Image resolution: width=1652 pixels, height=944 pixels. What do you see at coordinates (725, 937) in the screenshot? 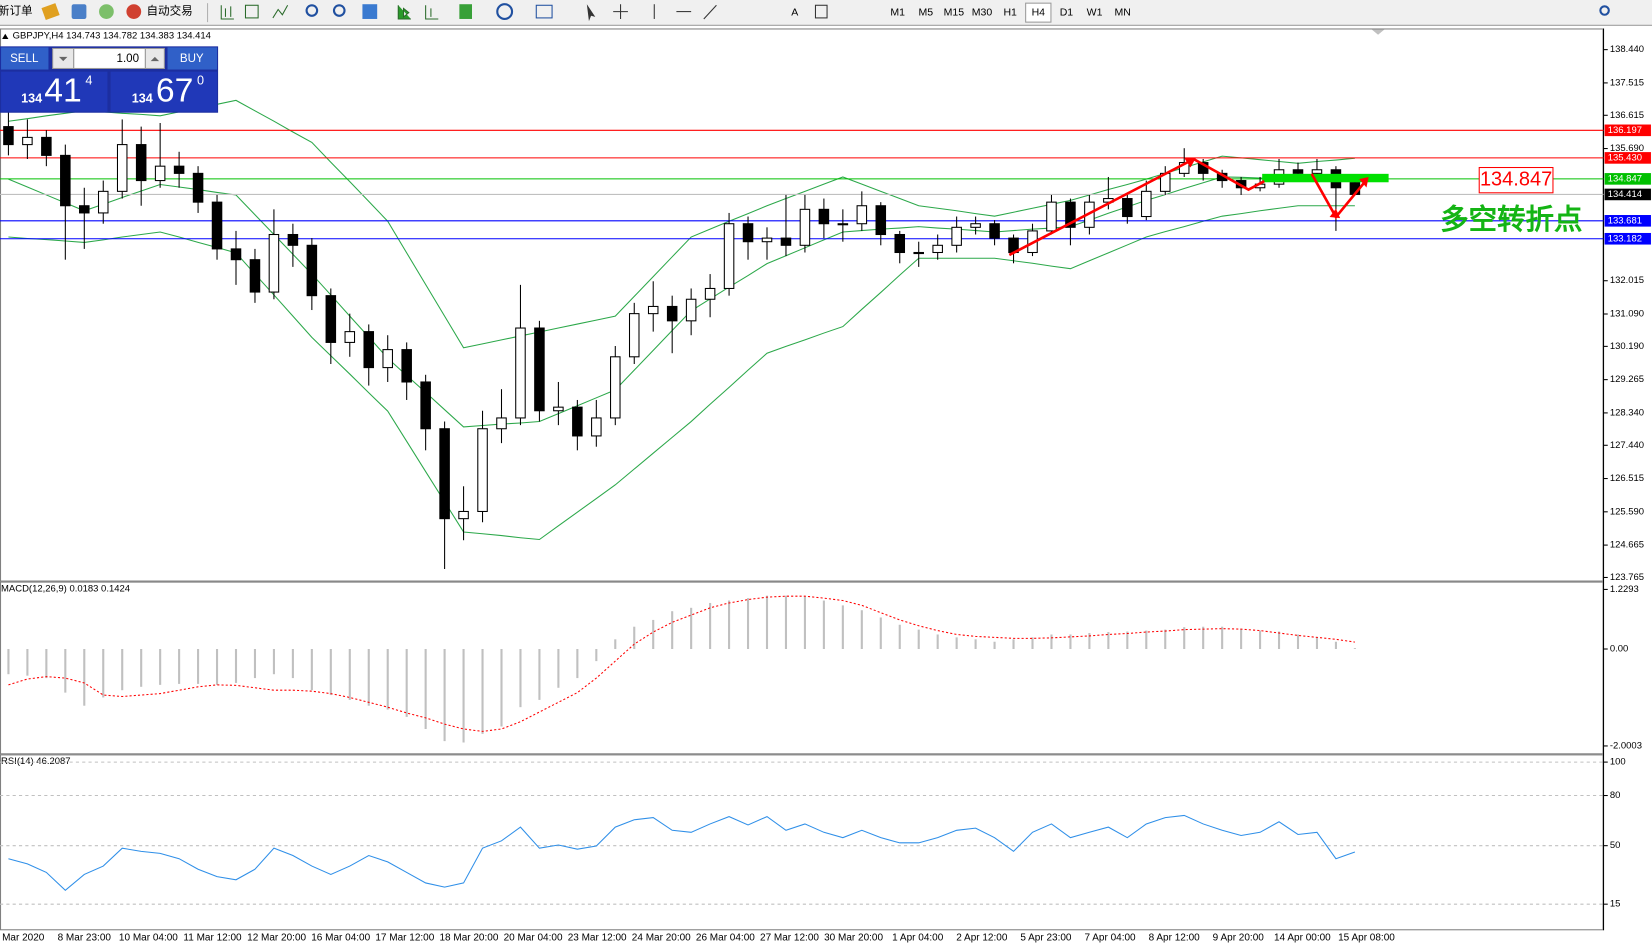
I see `x-tick-label: 26 Mar 04:00` at bounding box center [725, 937].